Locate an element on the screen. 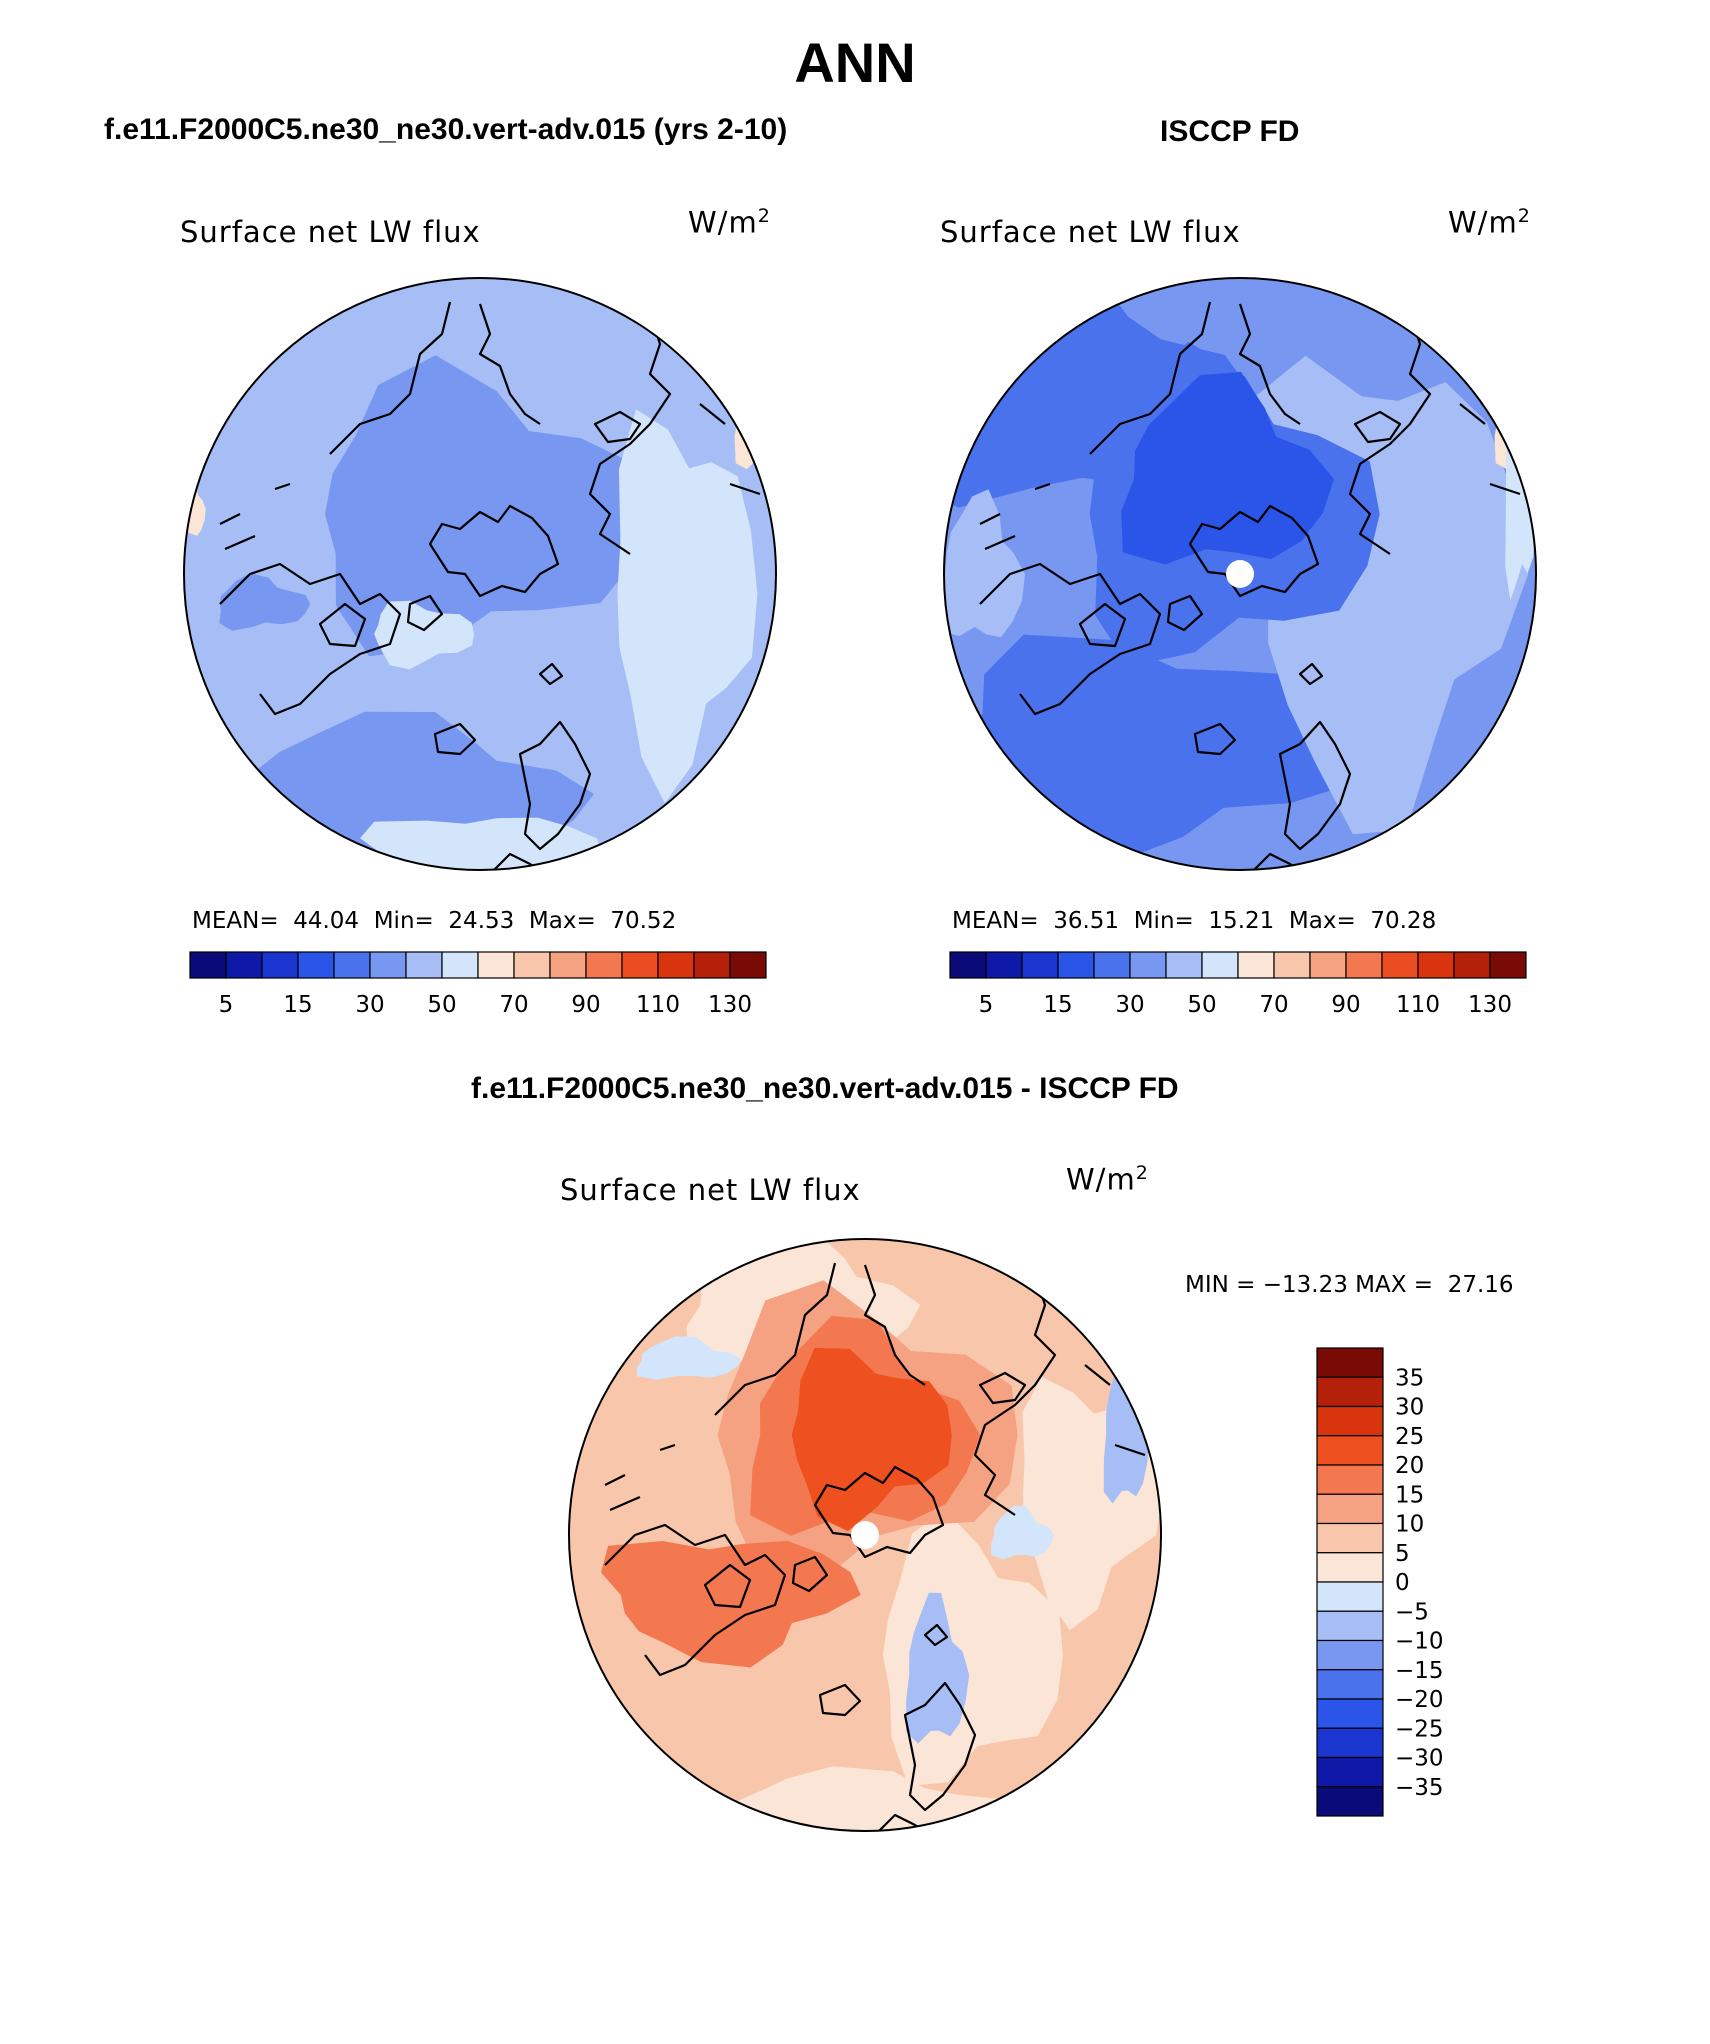  colorbar-tick-label: 110 is located at coordinates (658, 1005).